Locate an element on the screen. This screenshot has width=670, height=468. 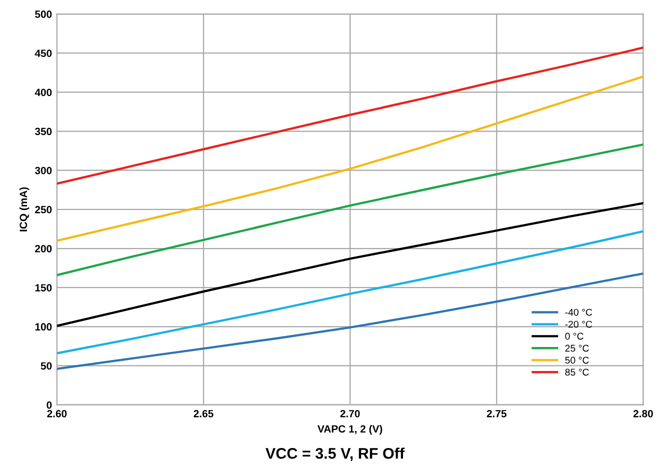
legend-label: -40 °C is located at coordinates (578, 312).